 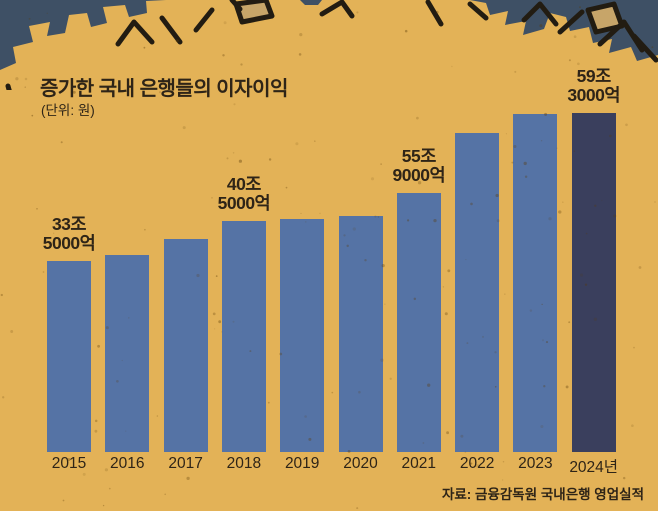 What do you see at coordinates (419, 463) in the screenshot?
I see `x-label-2021: 2021` at bounding box center [419, 463].